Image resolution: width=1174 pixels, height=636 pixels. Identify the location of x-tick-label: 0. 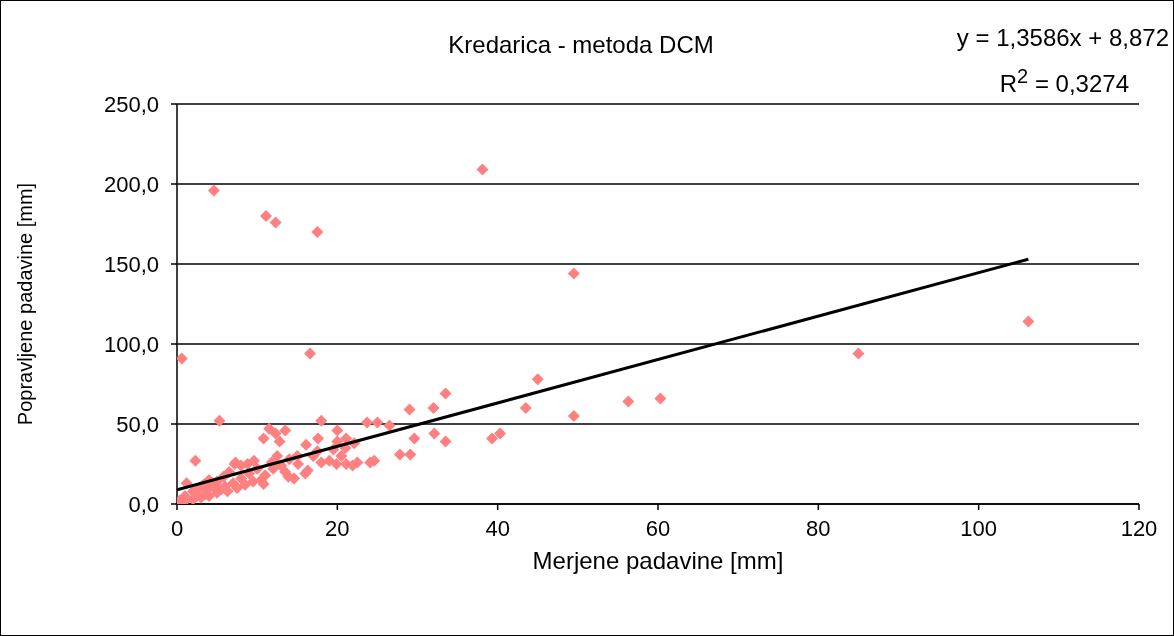
(177, 528).